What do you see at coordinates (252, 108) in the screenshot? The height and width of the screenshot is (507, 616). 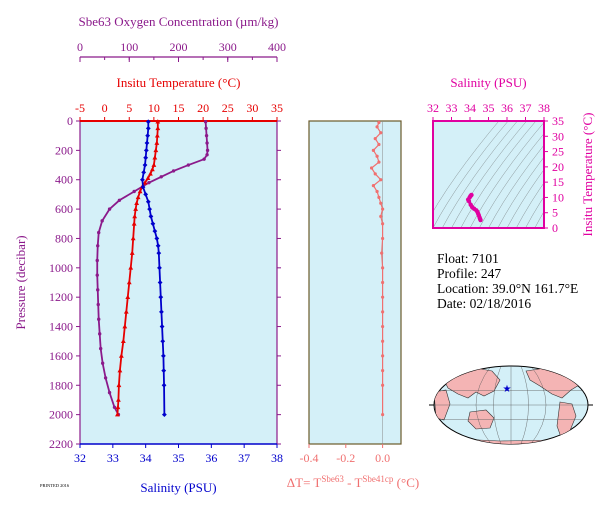 I see `temperature-tick-label: 30` at bounding box center [252, 108].